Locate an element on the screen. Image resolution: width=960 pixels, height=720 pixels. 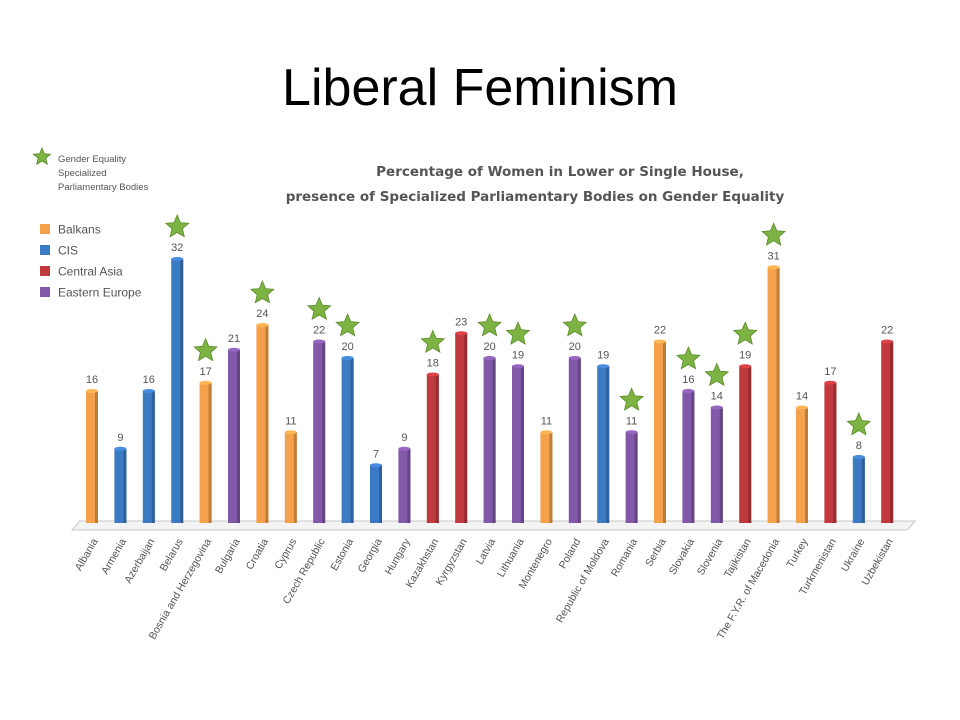
value-label-the-f-y-r-of-macedonia: 31 is located at coordinates (773, 256).